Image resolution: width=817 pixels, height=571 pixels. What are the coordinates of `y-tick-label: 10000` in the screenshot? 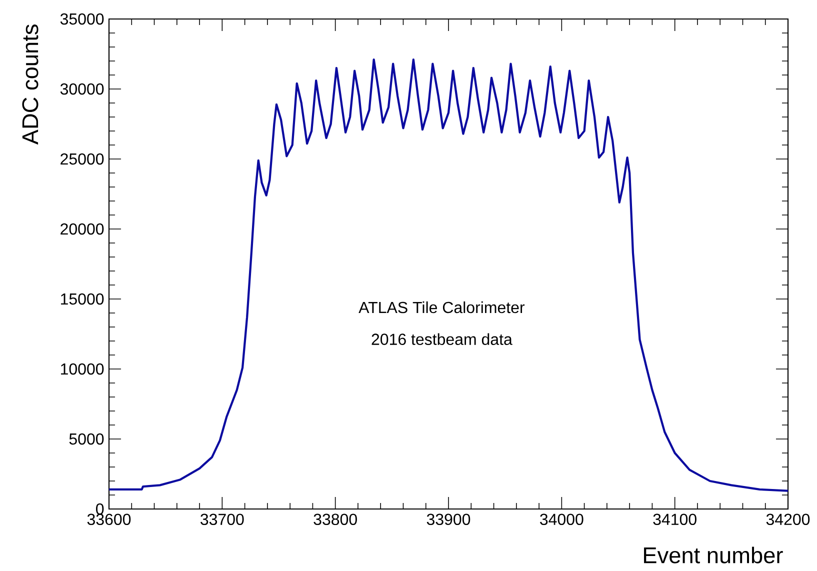 It's located at (82, 369).